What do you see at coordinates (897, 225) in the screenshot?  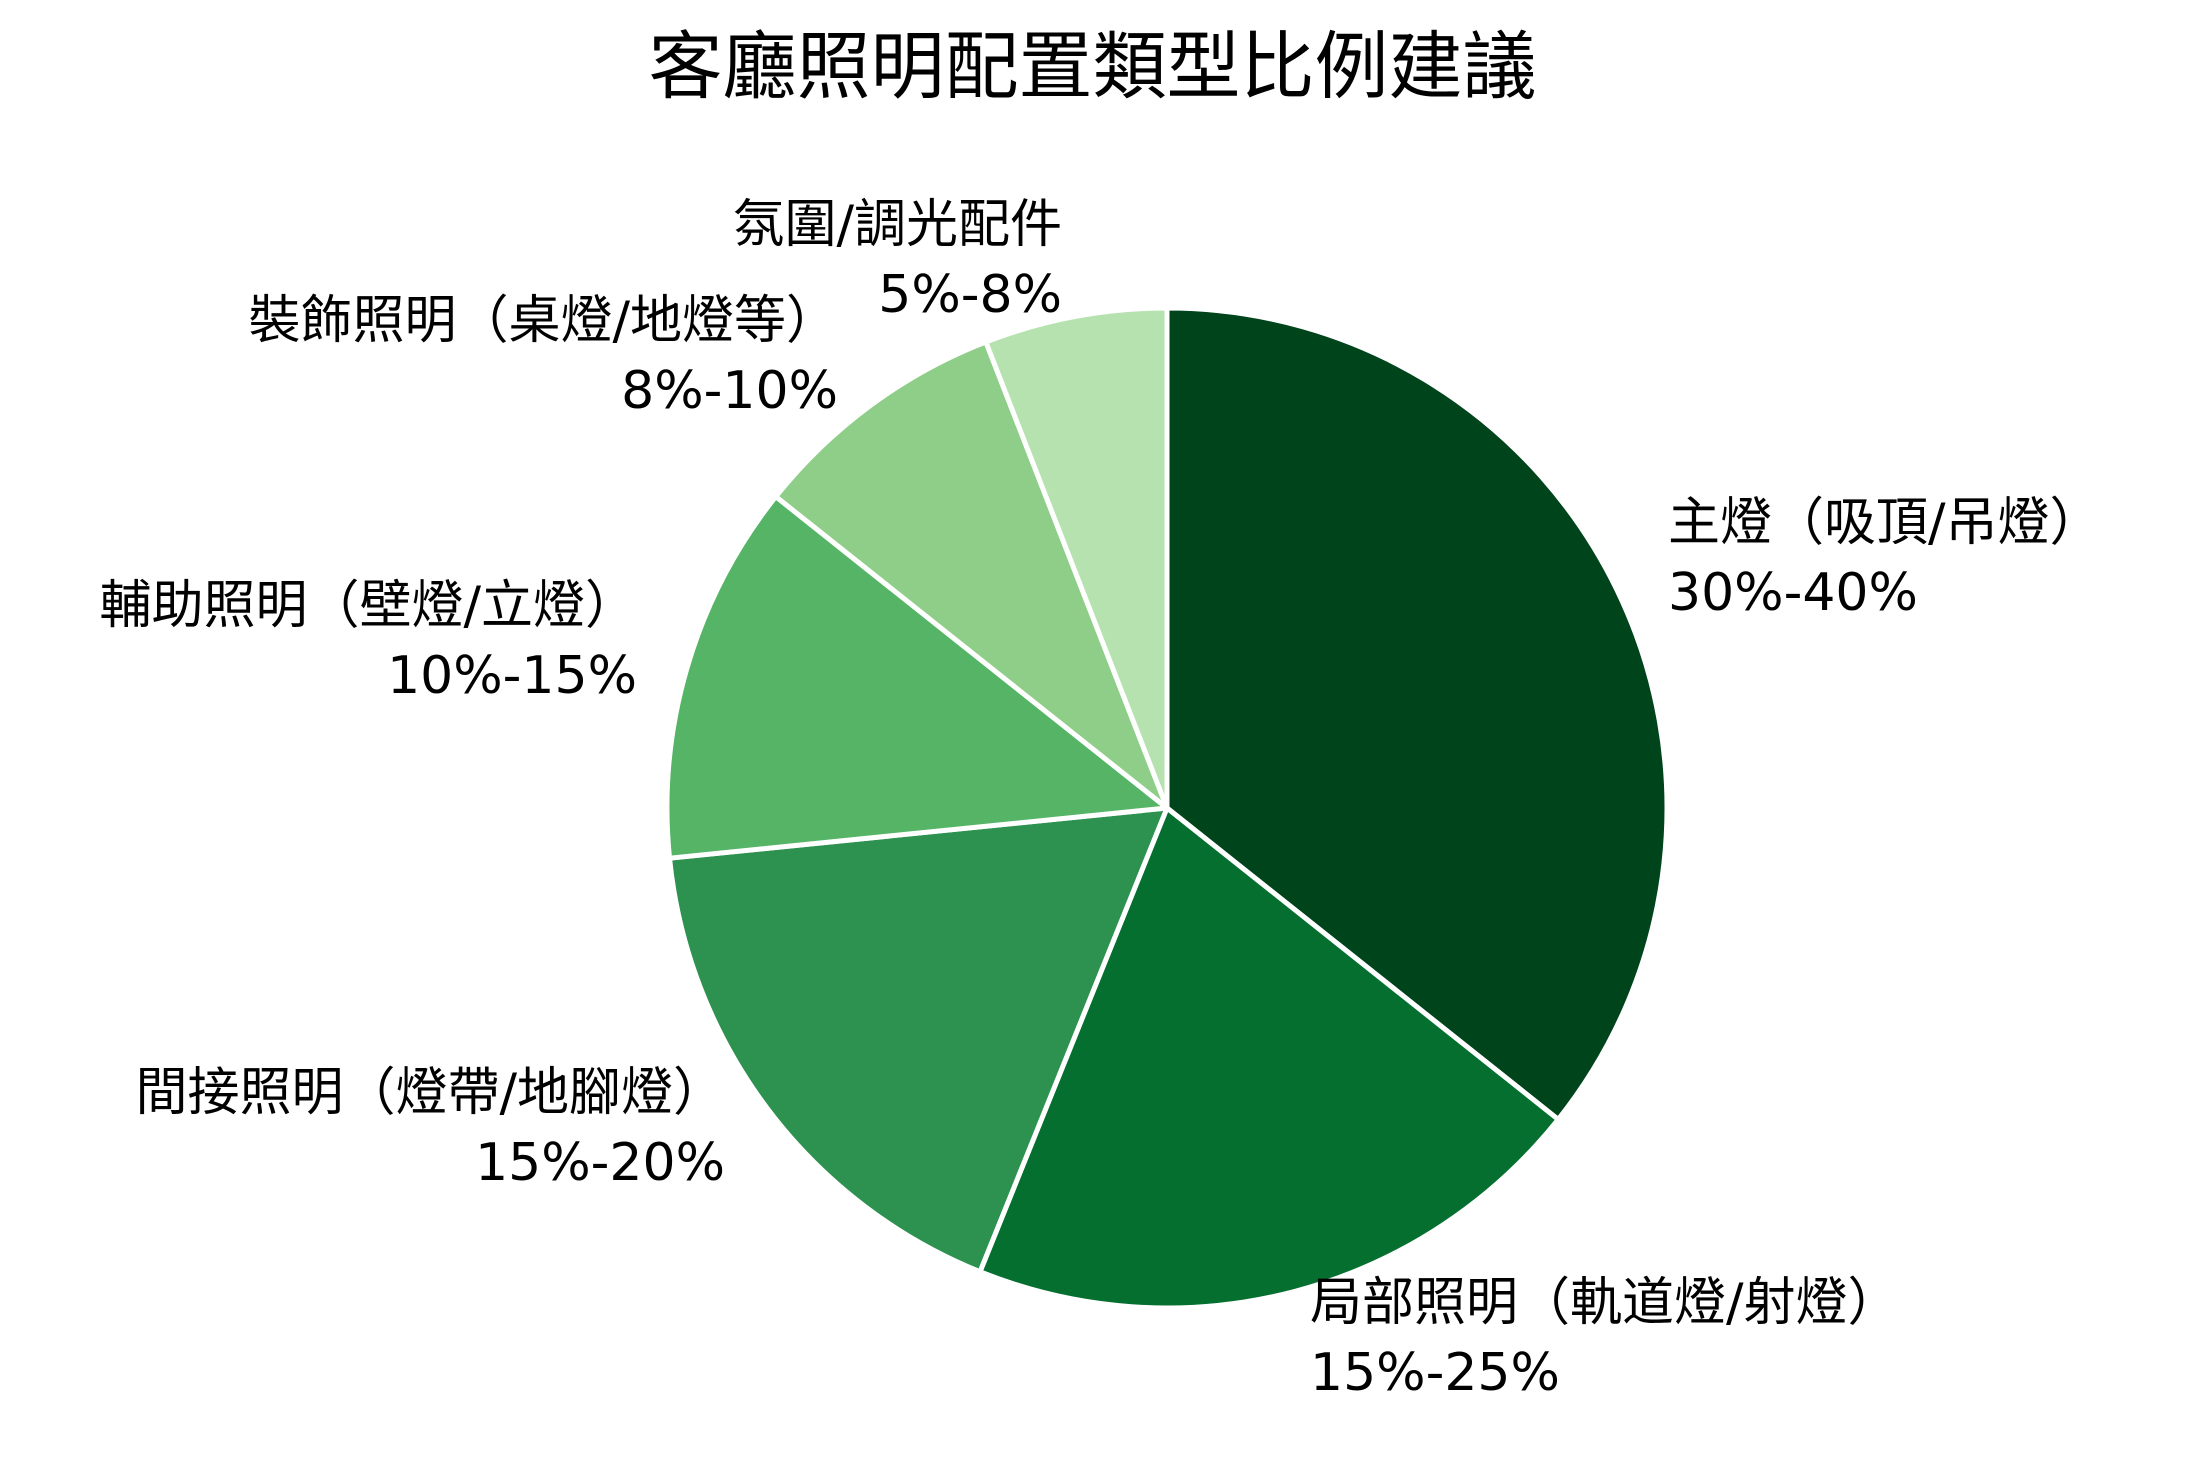 I see `slice-label-name: 氛圍/調光配件` at bounding box center [897, 225].